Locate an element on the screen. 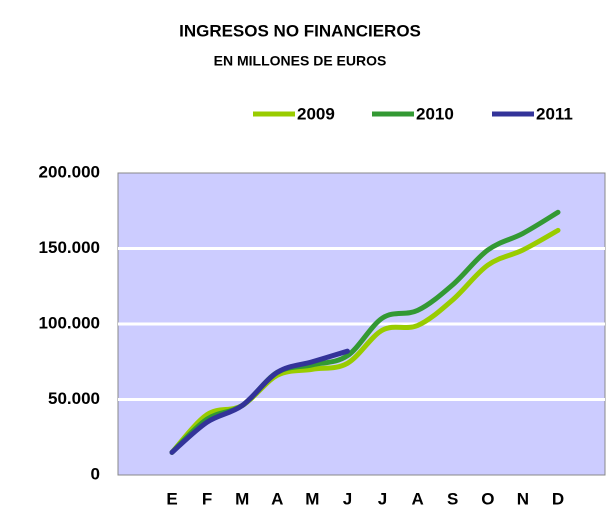  line-series is located at coordinates (259, 401).